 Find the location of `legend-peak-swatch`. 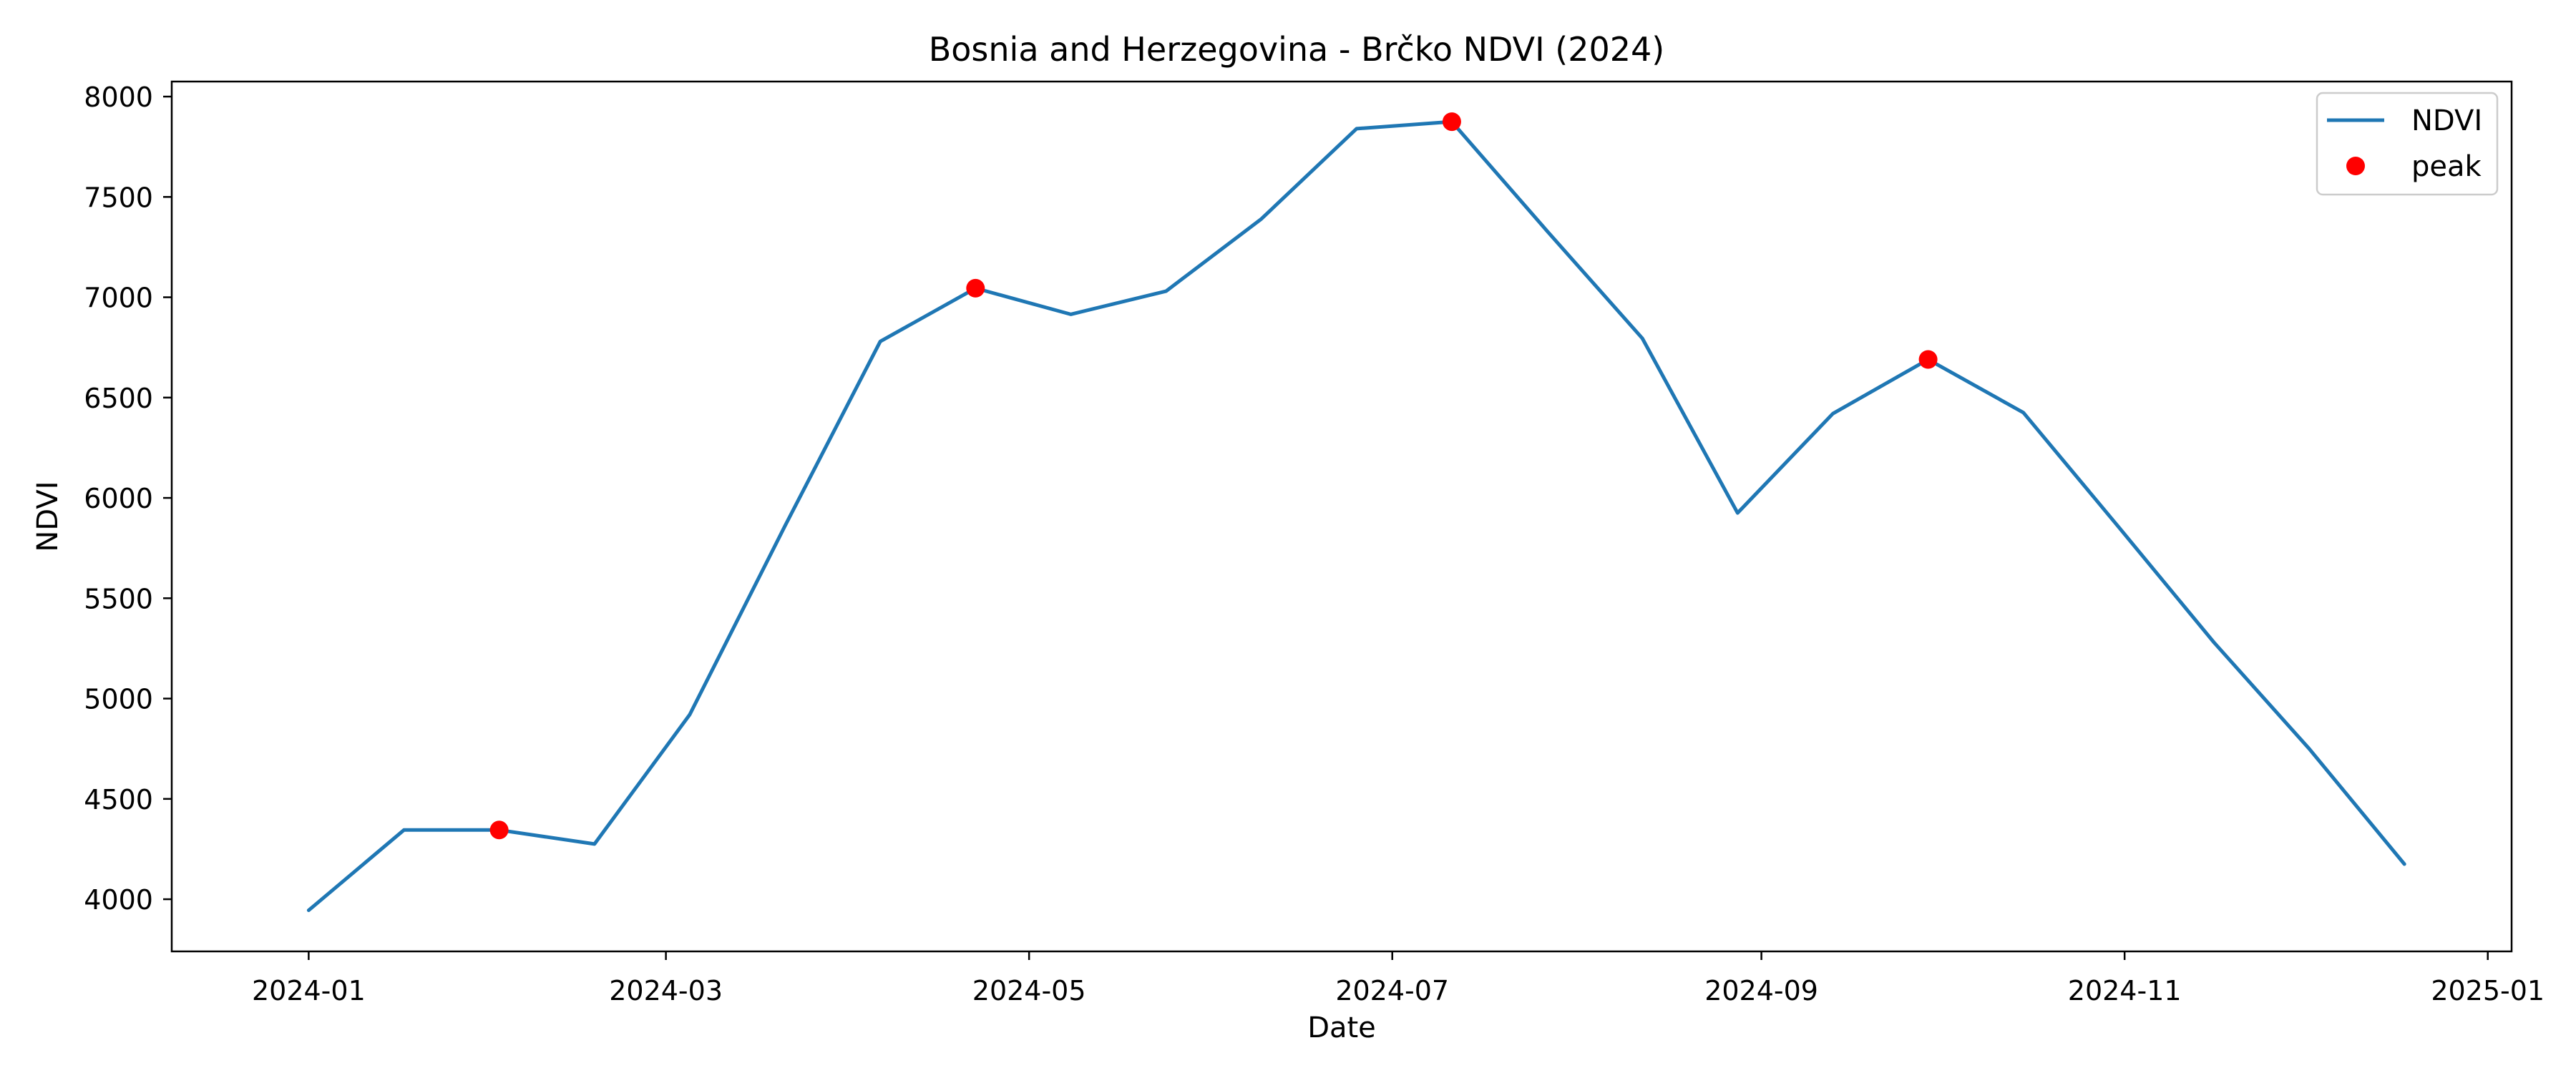

legend-peak-swatch is located at coordinates (2355, 166).